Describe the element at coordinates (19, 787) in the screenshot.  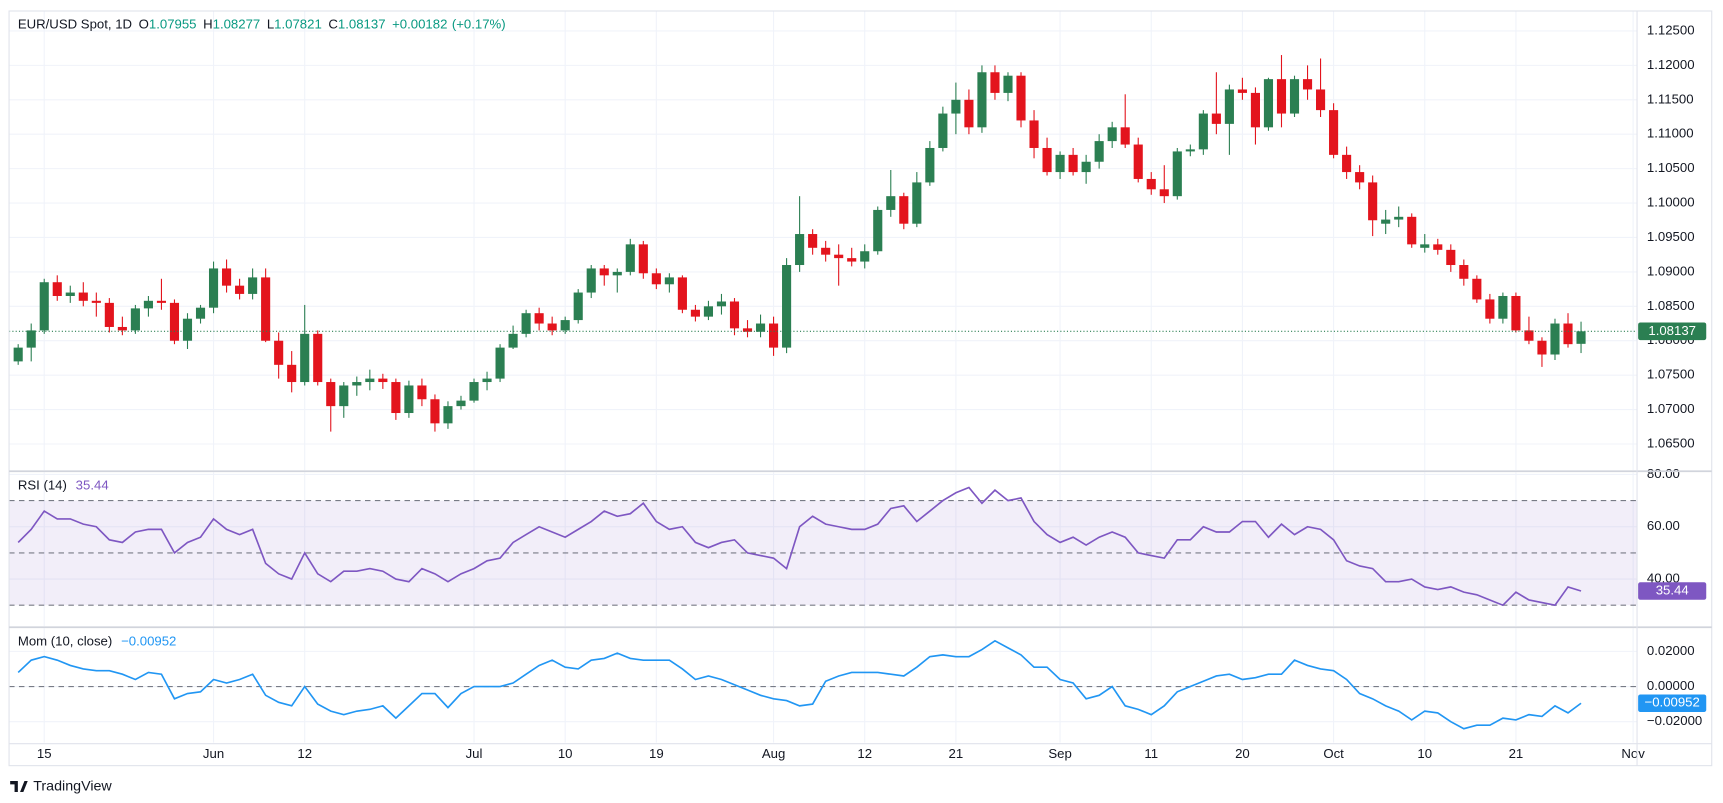
I see `logo-icon` at that location.